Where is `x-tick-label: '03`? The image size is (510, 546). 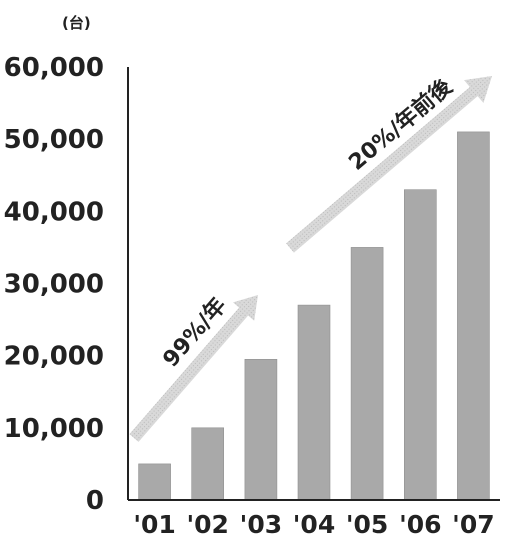 x-tick-label: '03 is located at coordinates (261, 524).